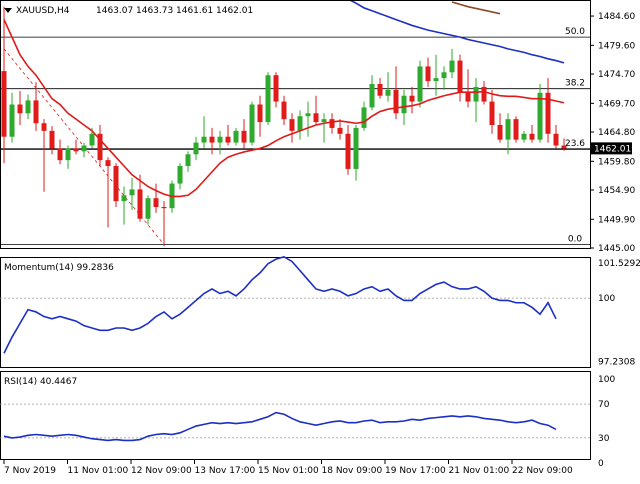  Describe the element at coordinates (575, 32) in the screenshot. I see `fib-label: 50.0` at that location.